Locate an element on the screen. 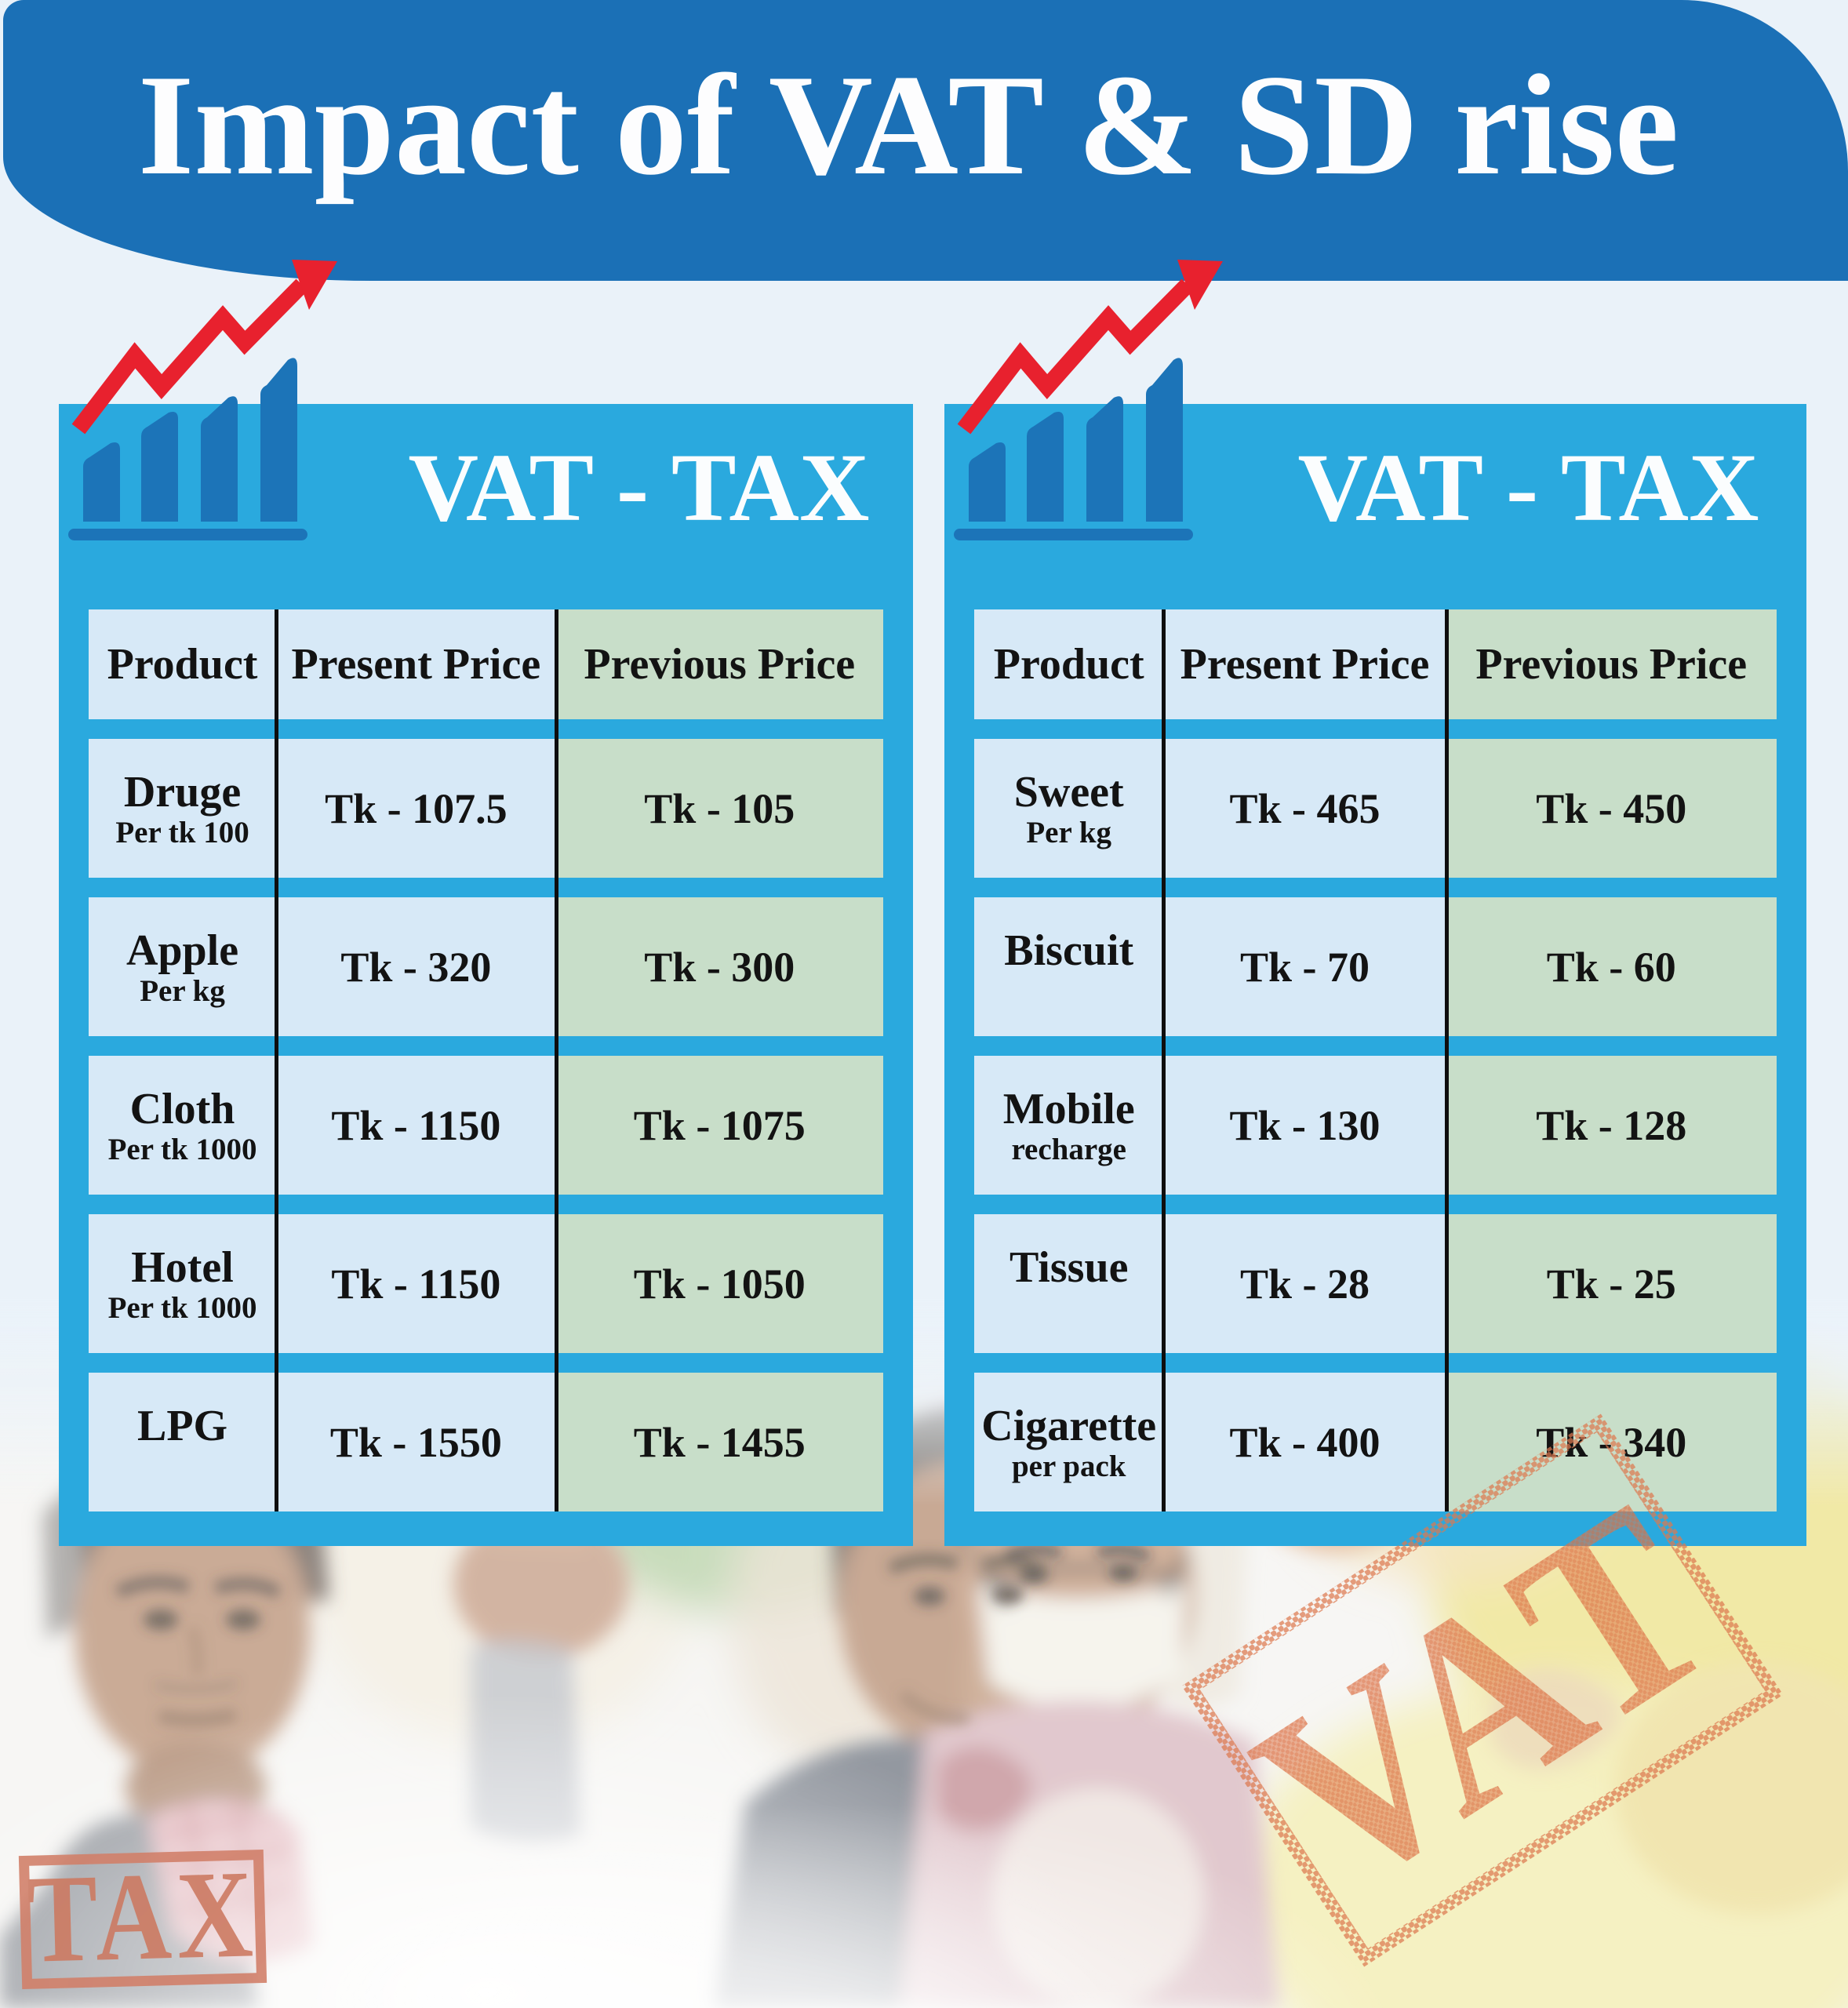 The width and height of the screenshot is (1848, 2008). product-cell: Hotel Per tk 1000 is located at coordinates (183, 1283).